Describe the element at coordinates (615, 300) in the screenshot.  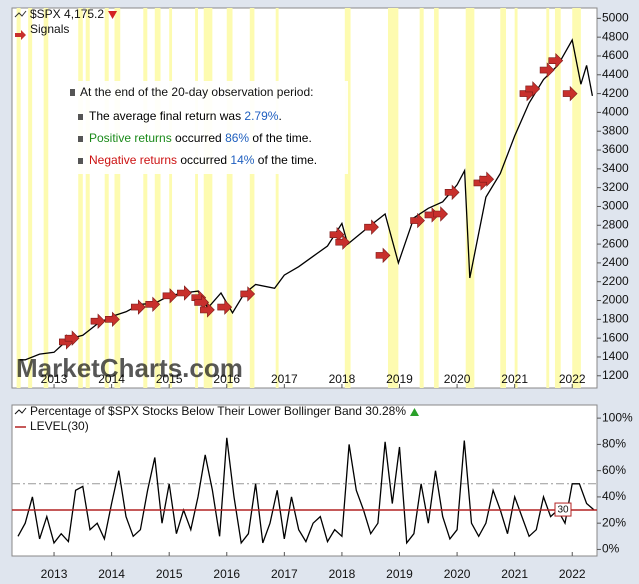
I see `y-tick-label: 2000` at that location.